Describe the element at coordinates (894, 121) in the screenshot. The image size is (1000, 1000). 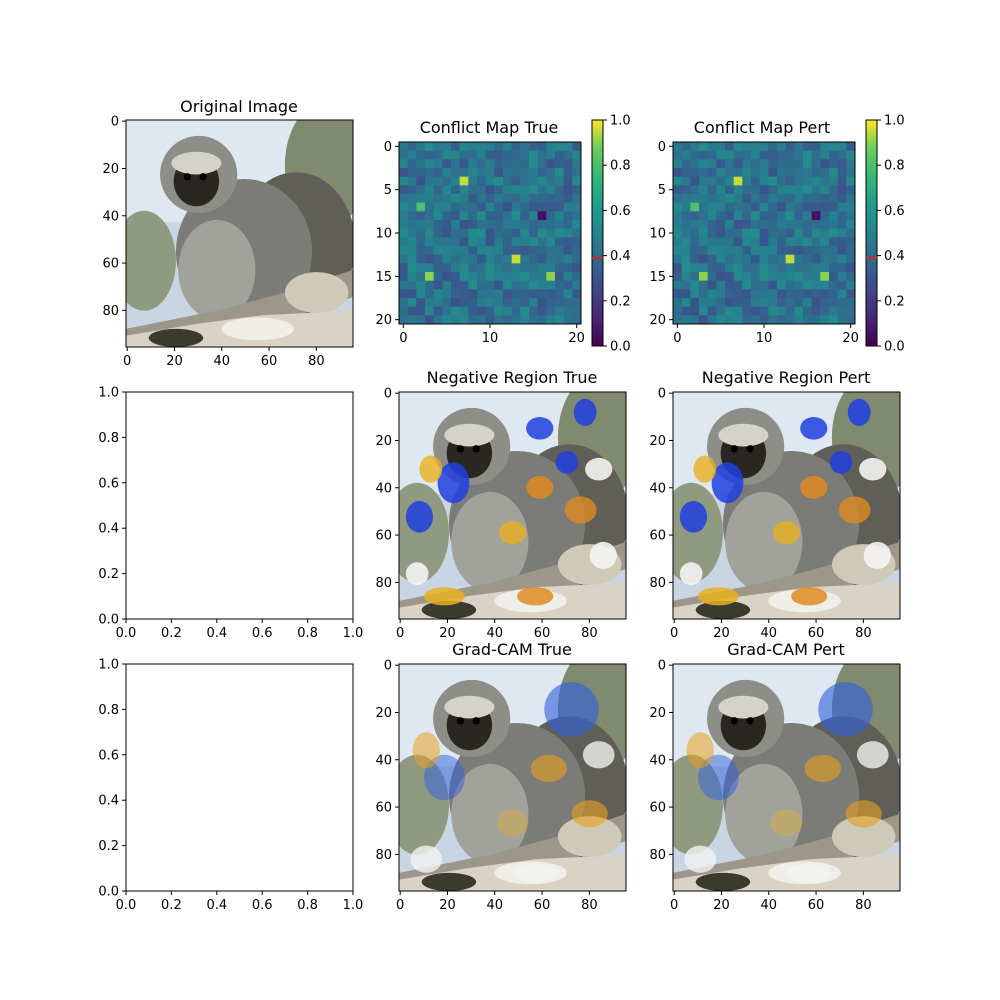
I see `colorbar-tick-label: 1.0` at that location.